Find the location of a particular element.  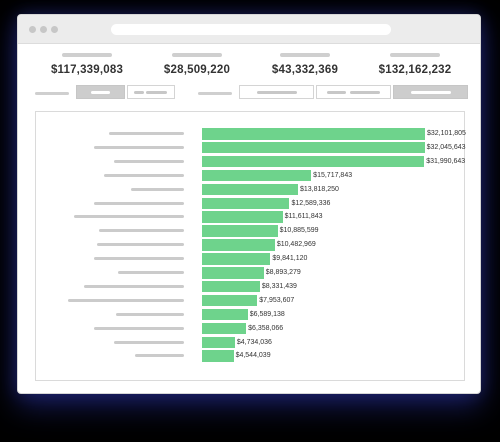

stat-card-1: $117,339,083 is located at coordinates (87, 64).